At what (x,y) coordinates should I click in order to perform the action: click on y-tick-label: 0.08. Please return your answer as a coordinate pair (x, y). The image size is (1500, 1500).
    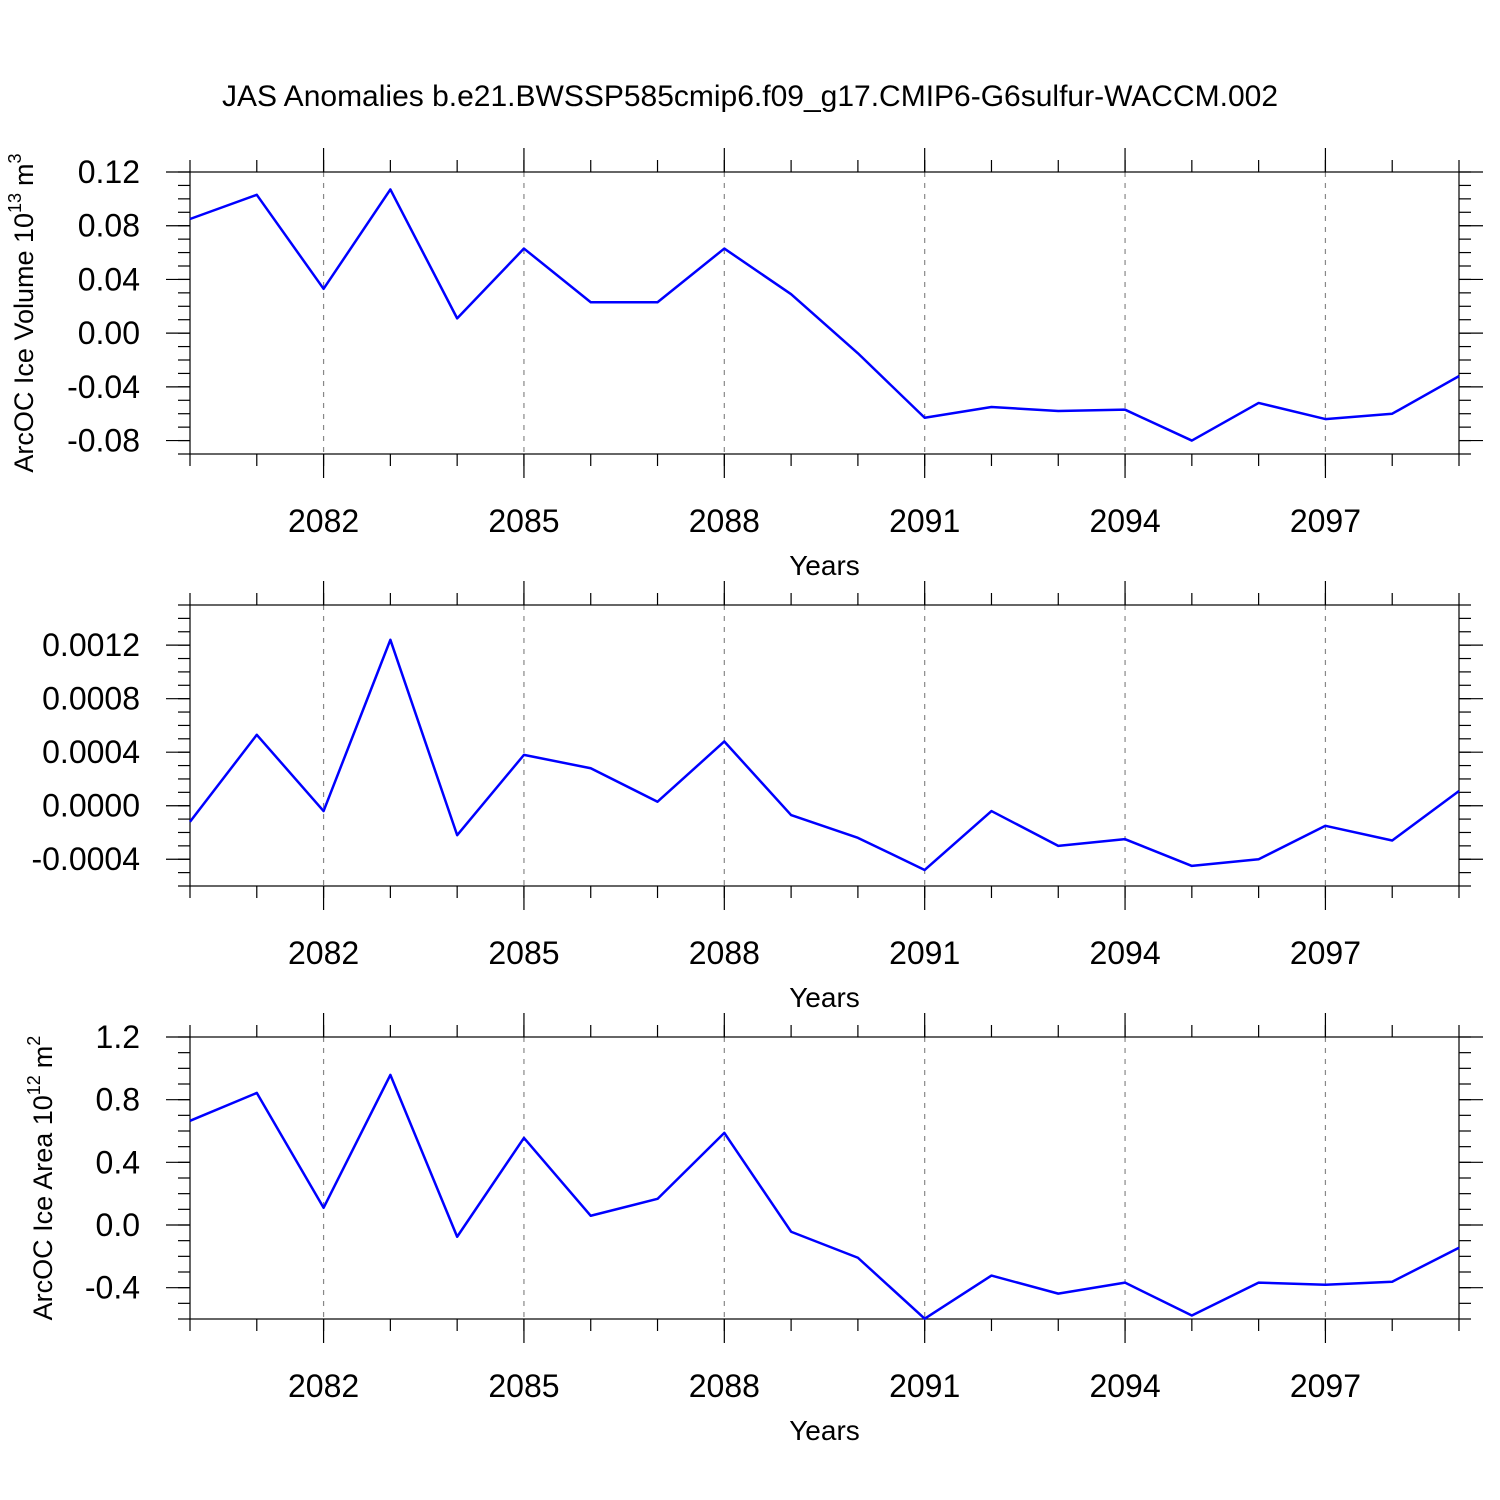
    Looking at the image, I should click on (109, 226).